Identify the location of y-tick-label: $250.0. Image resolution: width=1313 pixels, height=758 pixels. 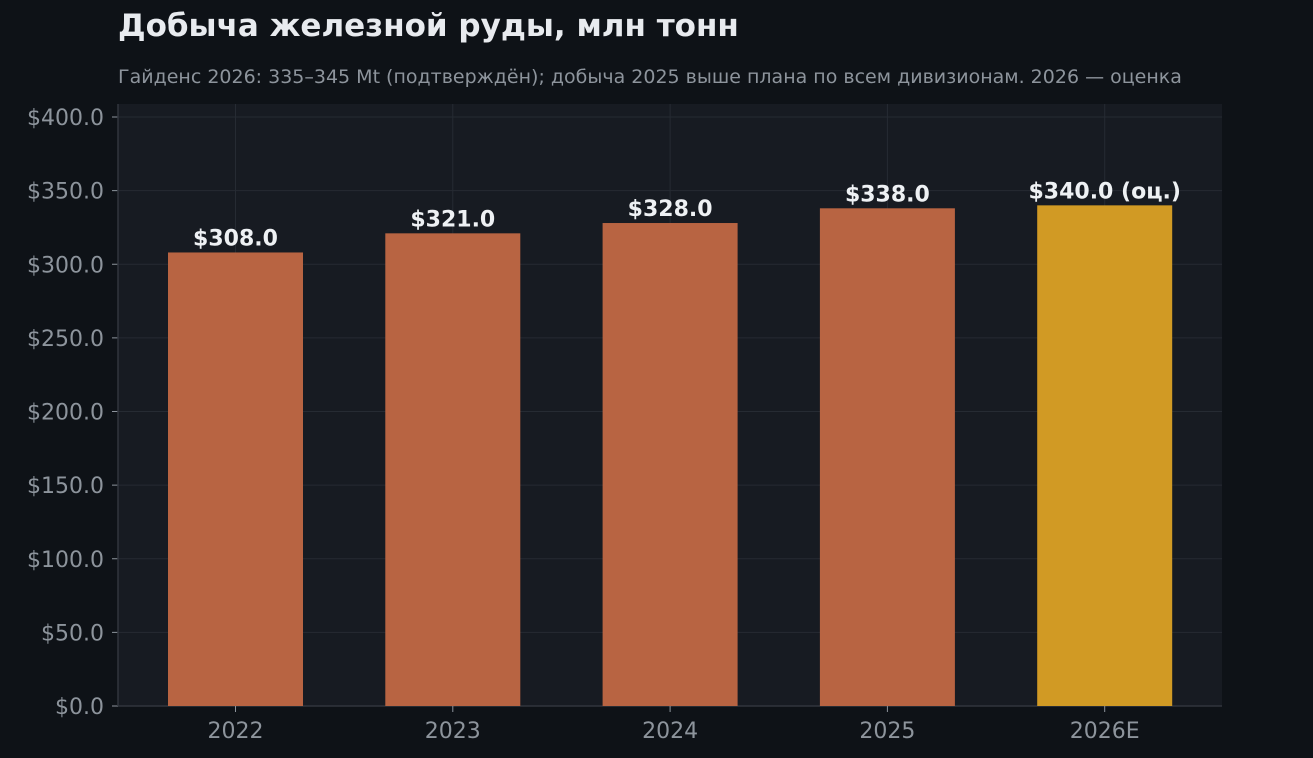
(65, 339).